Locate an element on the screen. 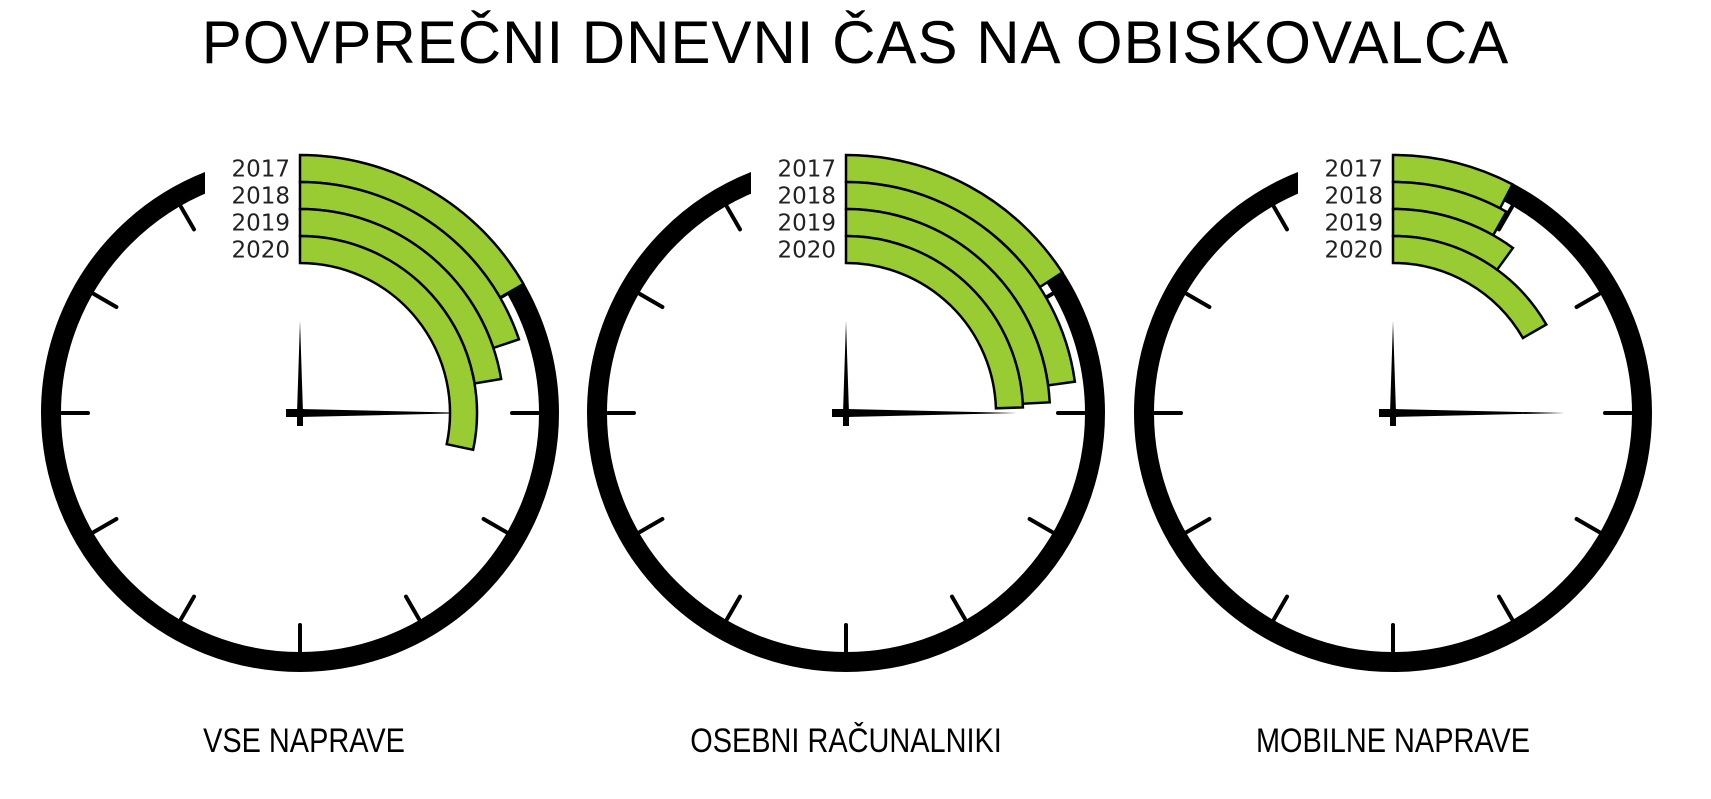 This screenshot has width=1711, height=799. clock-label-computers: OSEBNI RAČUNALNIKI is located at coordinates (846, 741).